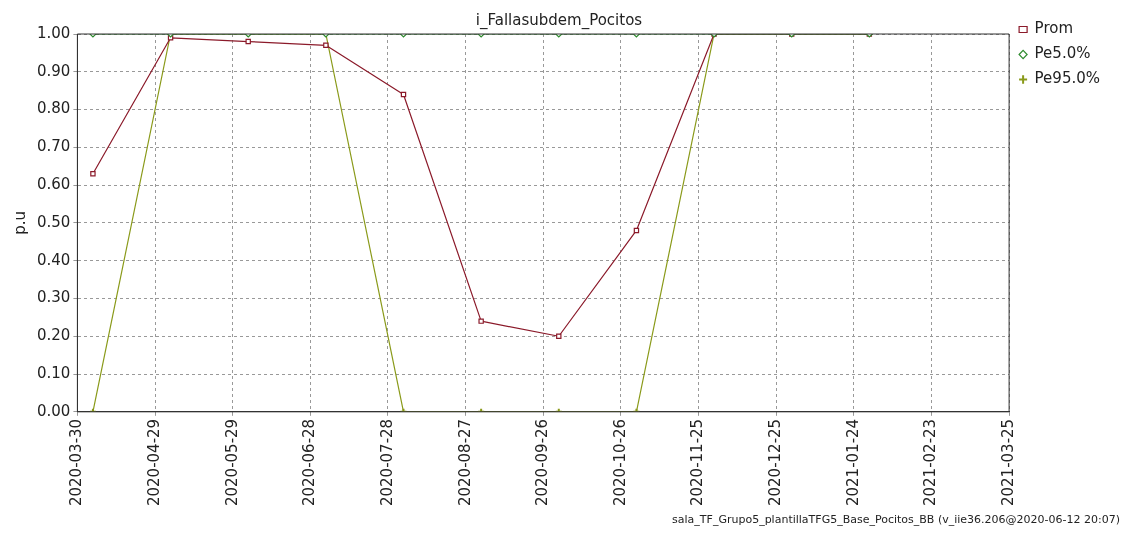 This screenshot has height=535, width=1128. Describe the element at coordinates (930, 462) in the screenshot. I see `x-tick-label: 2021-02-23` at that location.